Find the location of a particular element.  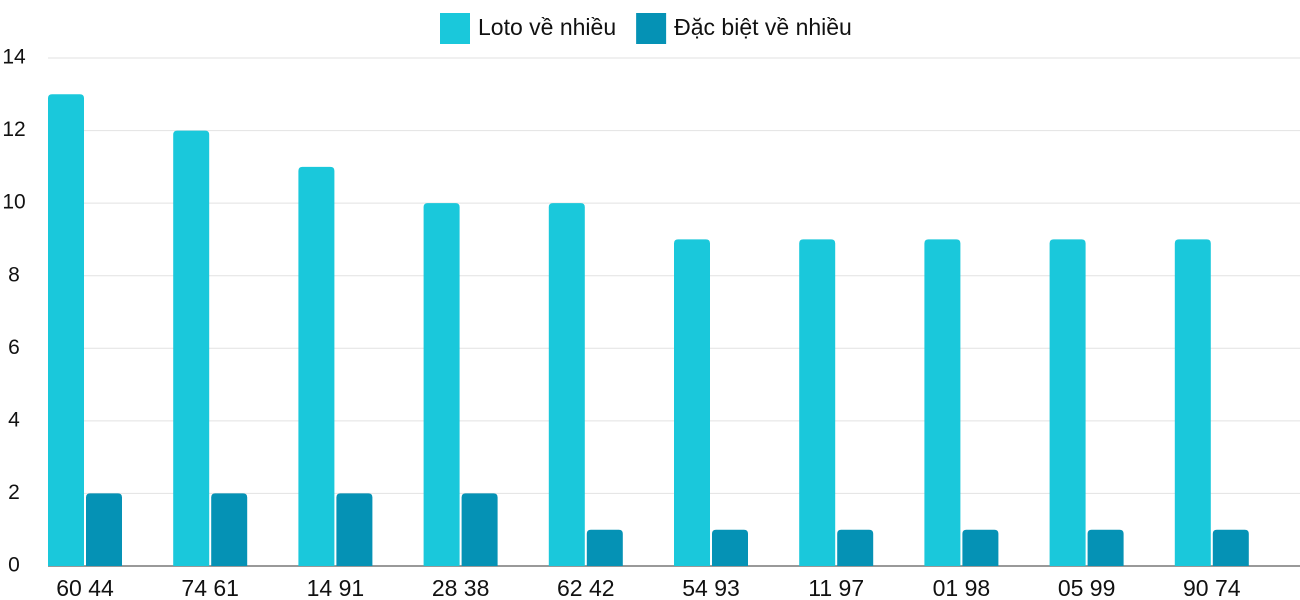

x-tick-label: 62 42 is located at coordinates (586, 587).